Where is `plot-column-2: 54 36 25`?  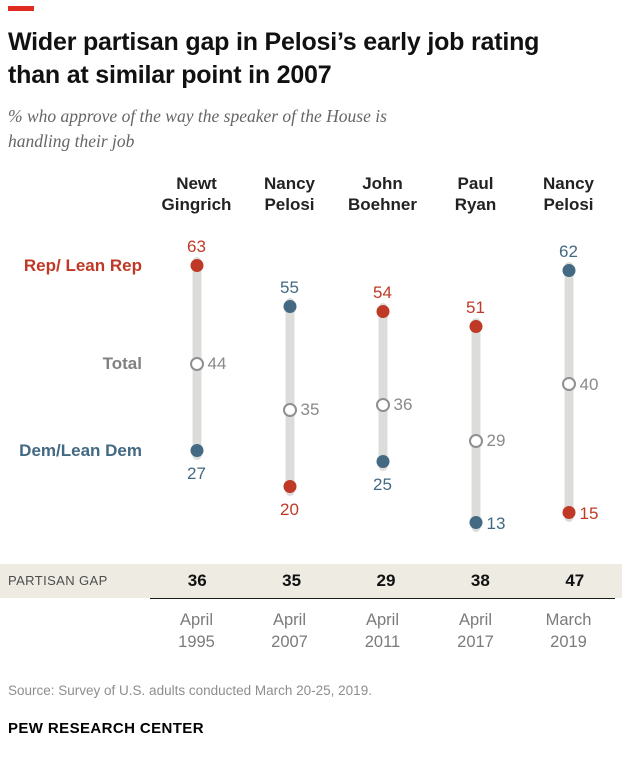
plot-column-2: 54 36 25 is located at coordinates (382, 395).